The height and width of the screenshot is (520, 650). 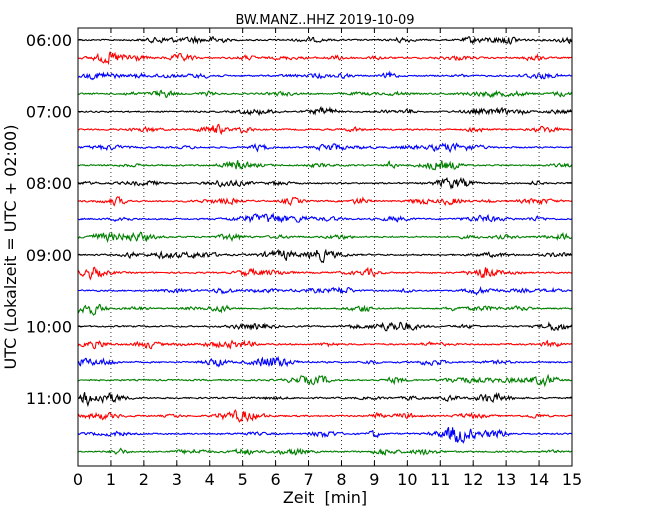 What do you see at coordinates (473, 479) in the screenshot?
I see `x-tick-label: 12` at bounding box center [473, 479].